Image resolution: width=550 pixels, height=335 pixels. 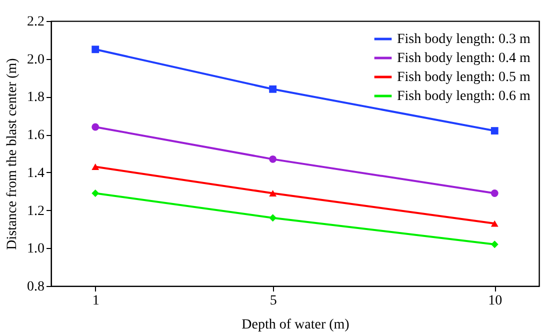 I want to click on legend-label: Fish body length: 0.6 m, so click(x=464, y=96).